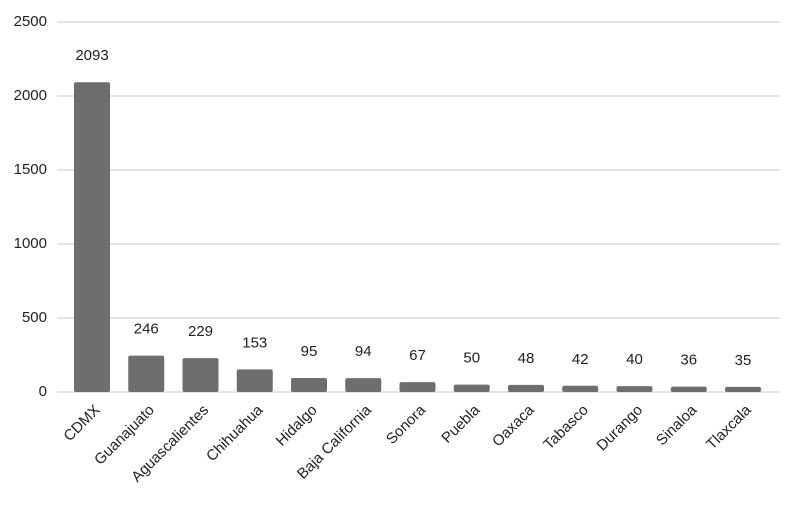  Describe the element at coordinates (30, 21) in the screenshot. I see `y-tick-label: 2500` at that location.